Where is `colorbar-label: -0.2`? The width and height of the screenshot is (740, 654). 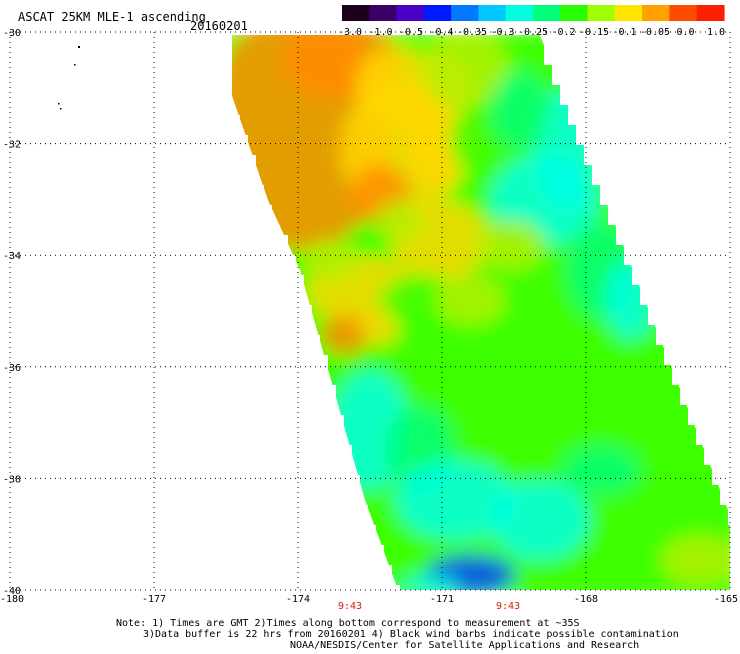 colorbar-label: -0.2 is located at coordinates (563, 32).